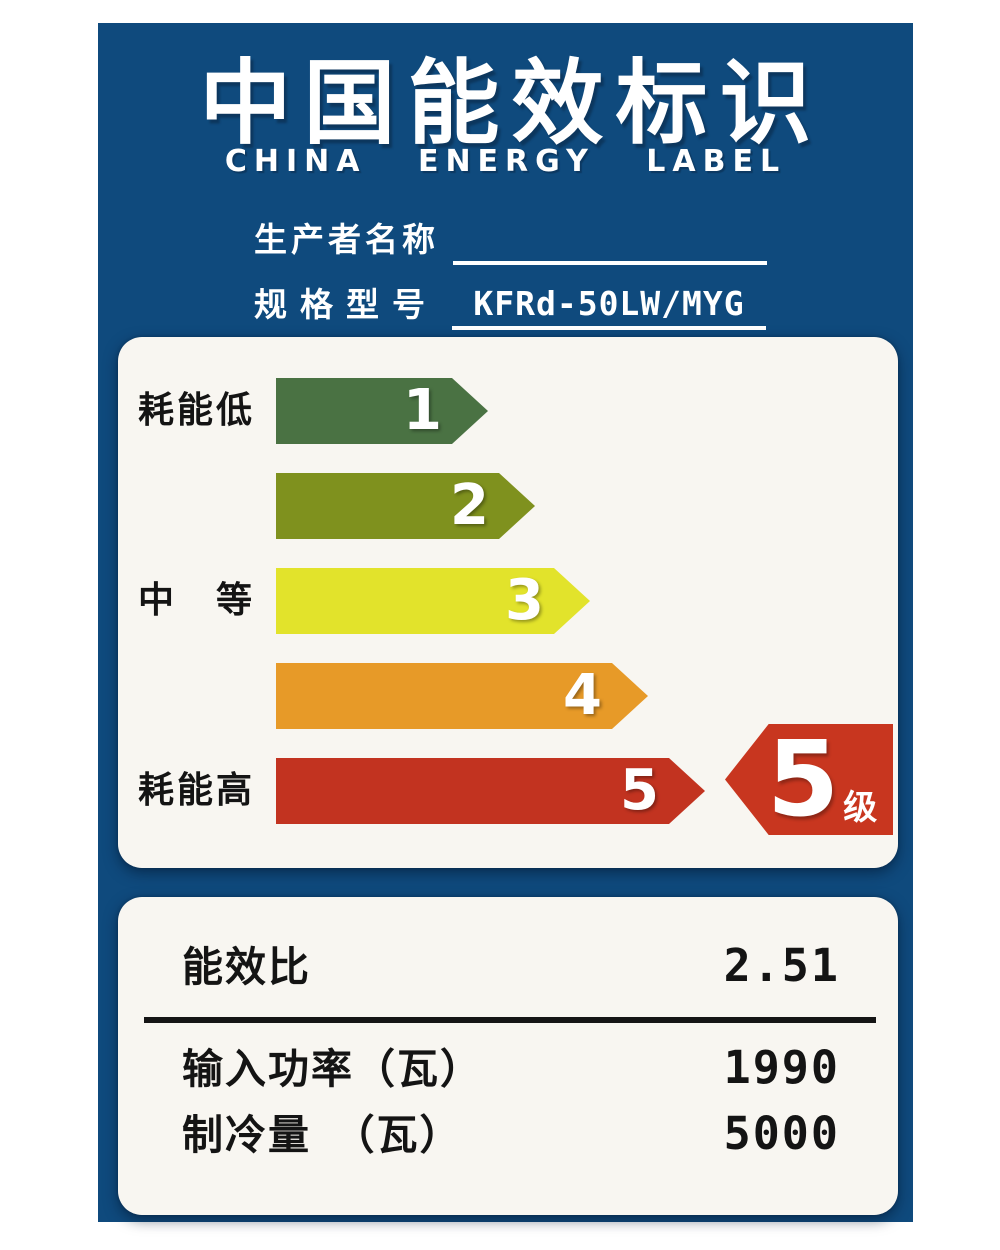 This screenshot has height=1250, width=1000. I want to click on model-label: 规格型号, so click(346, 304).